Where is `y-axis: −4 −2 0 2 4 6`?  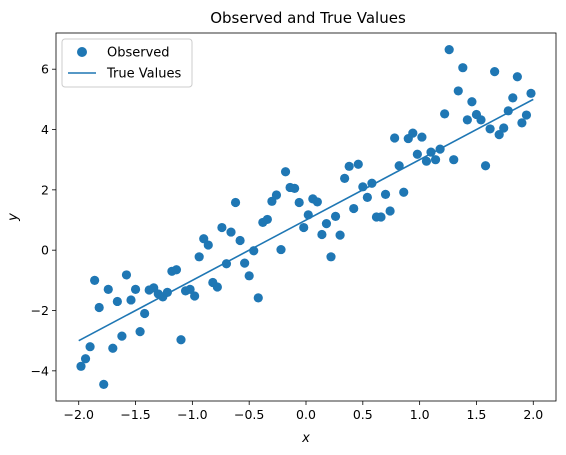 y-axis: −4 −2 0 2 4 6 is located at coordinates (43, 220).